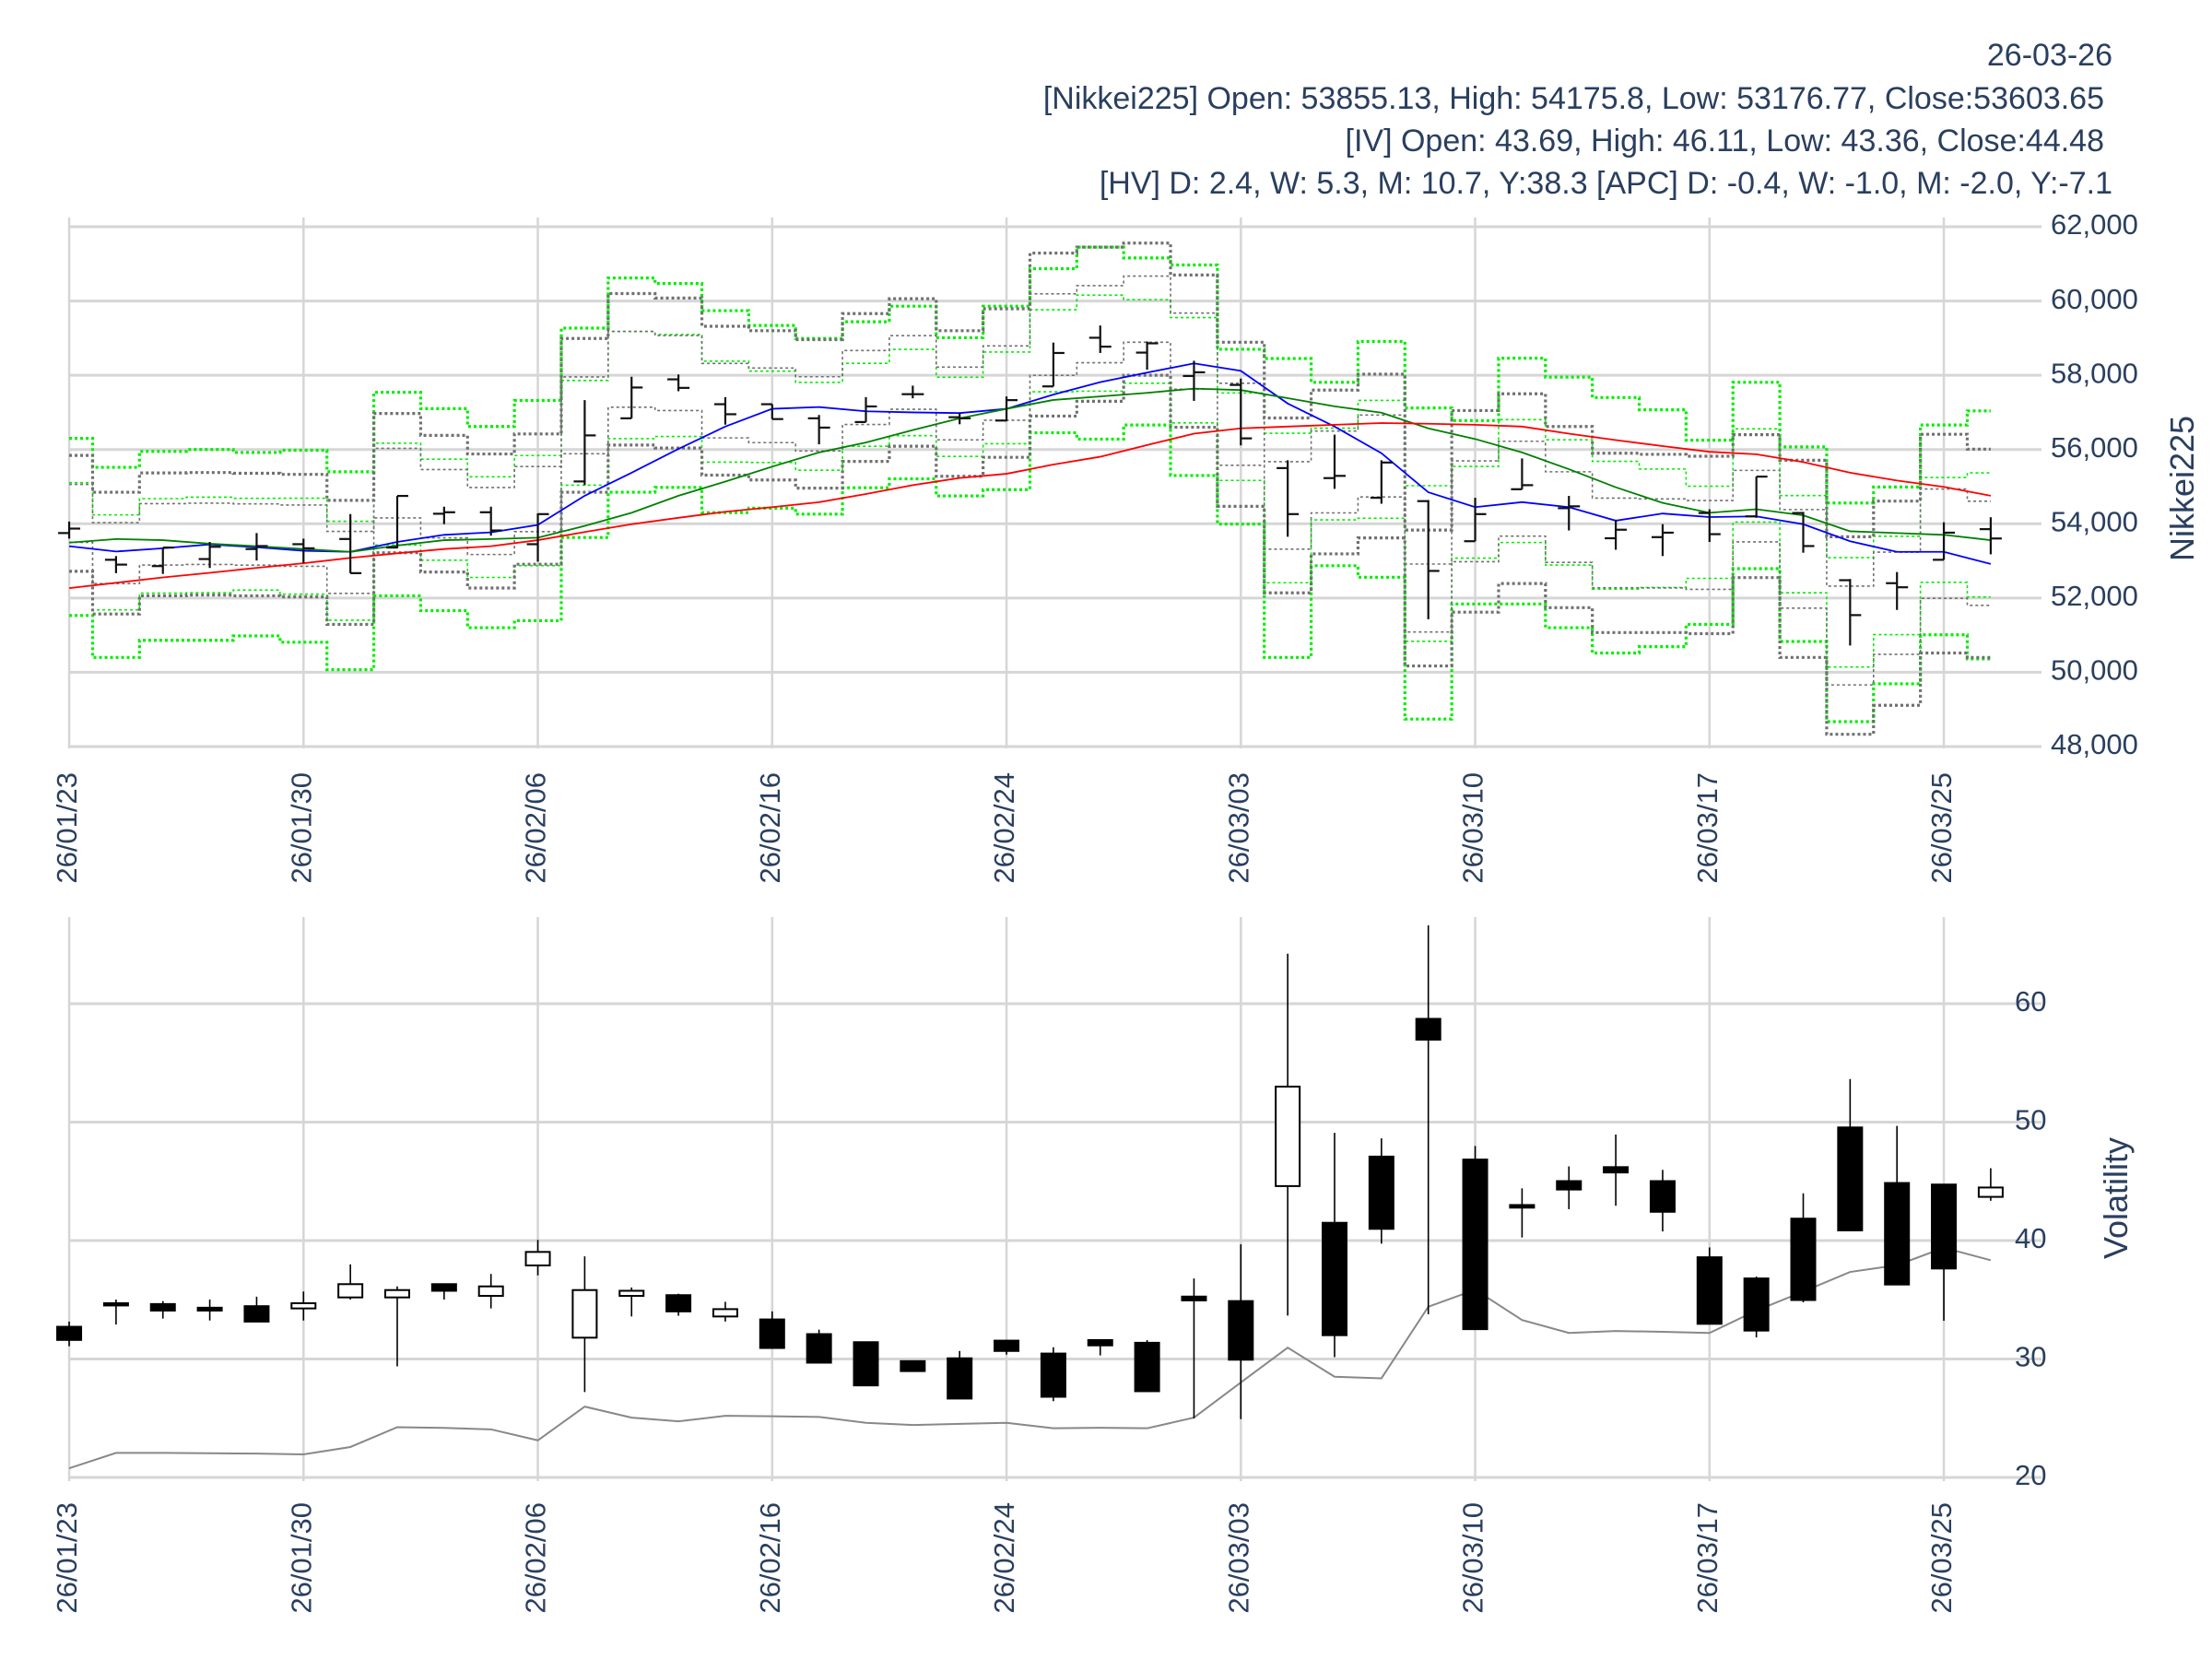  What do you see at coordinates (2094, 596) in the screenshot?
I see `y-tick-label: 52,000` at bounding box center [2094, 596].